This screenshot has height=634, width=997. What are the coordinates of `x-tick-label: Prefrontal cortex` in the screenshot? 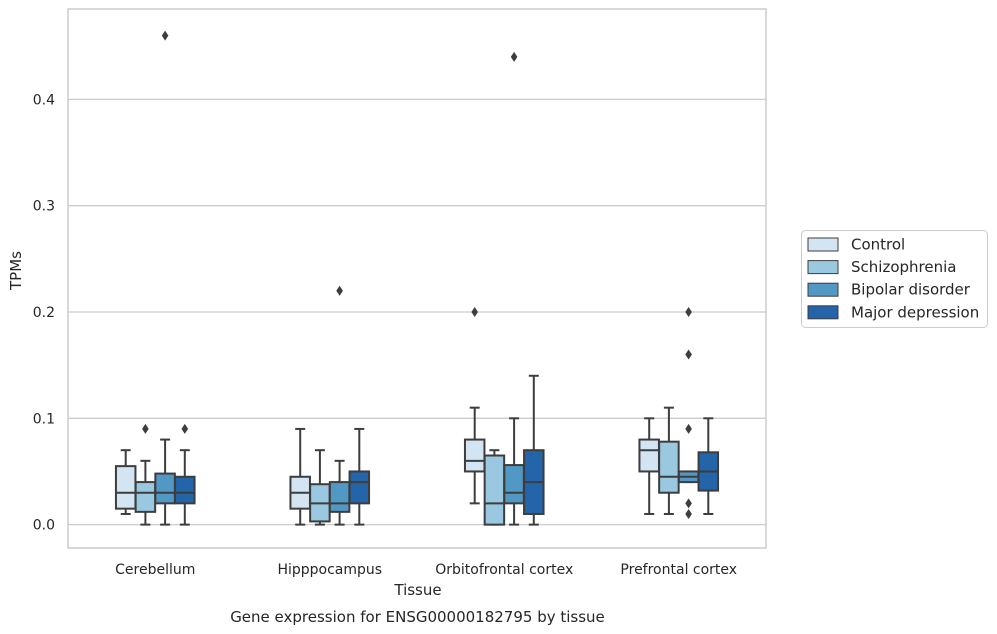 It's located at (678, 570).